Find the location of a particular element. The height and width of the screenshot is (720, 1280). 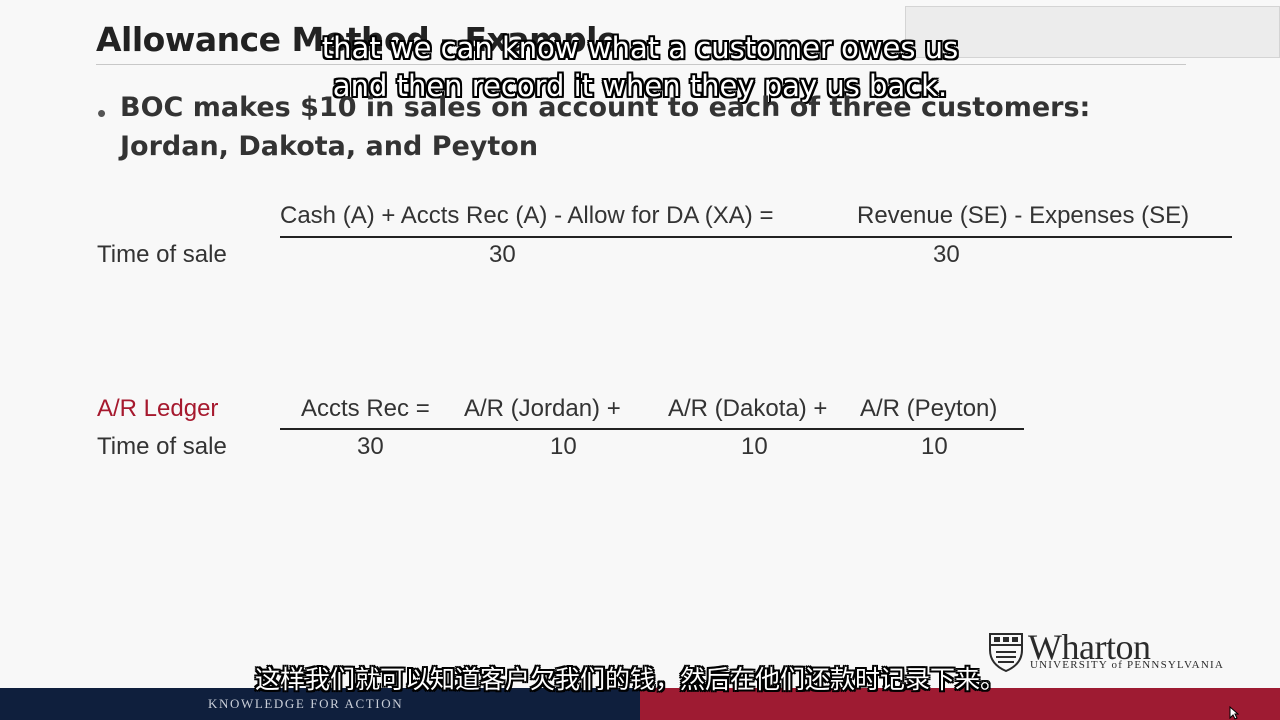

overlay-box is located at coordinates (1092, 32).